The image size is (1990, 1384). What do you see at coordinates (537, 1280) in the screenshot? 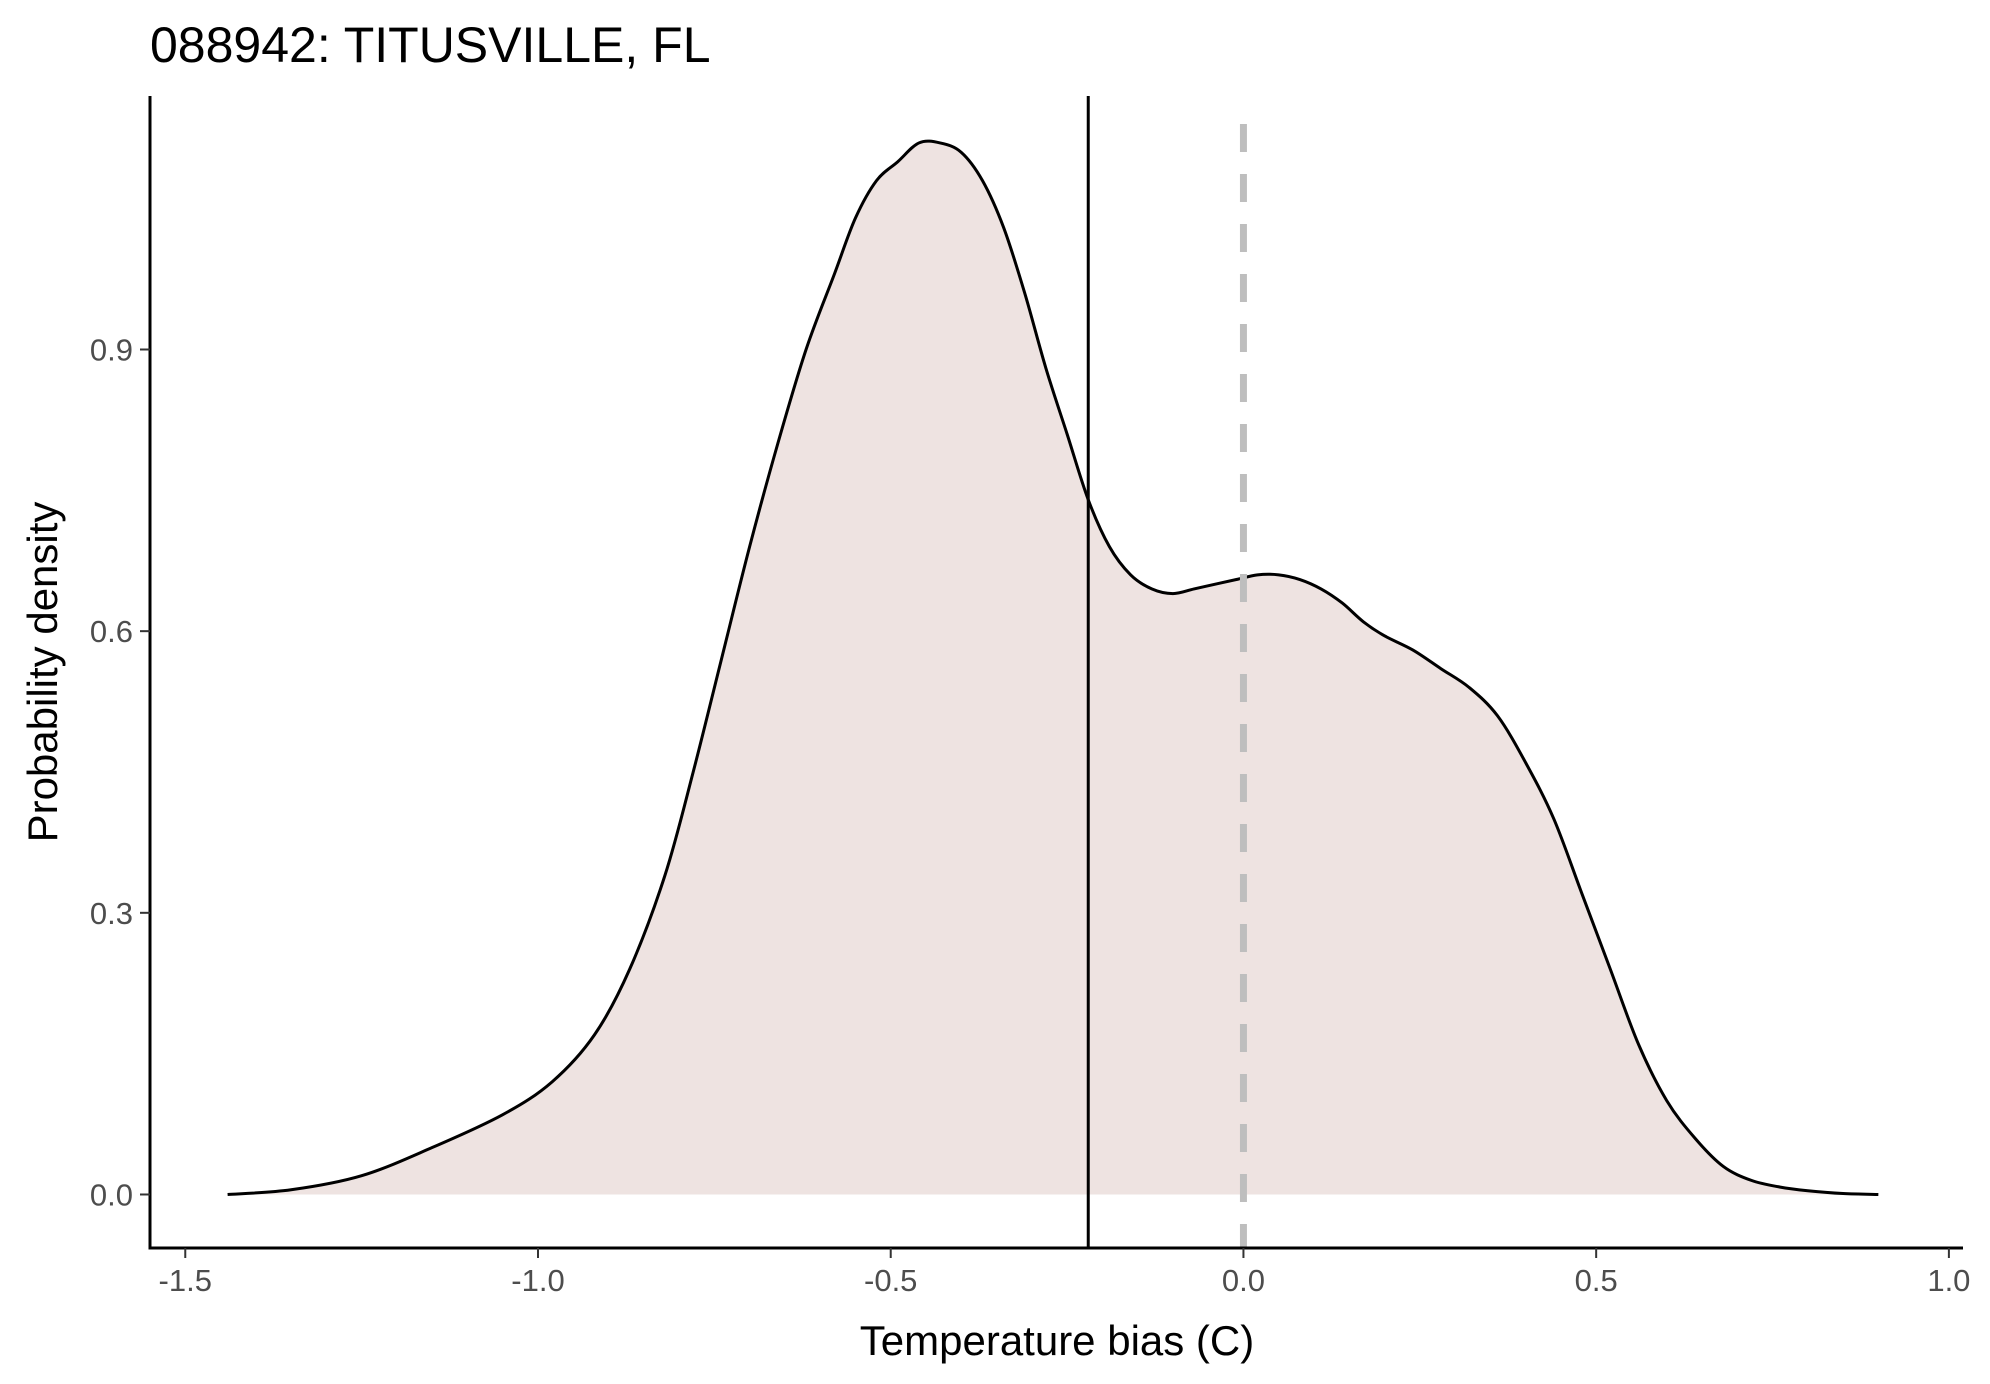
I see `x-tick-label: -1.0` at bounding box center [537, 1280].